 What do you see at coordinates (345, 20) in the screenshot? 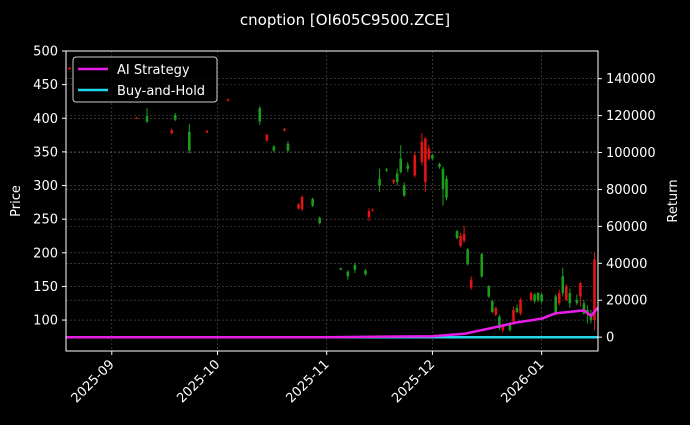
I see `chart-title: cnoption [OI605C9500.ZCE]` at bounding box center [345, 20].